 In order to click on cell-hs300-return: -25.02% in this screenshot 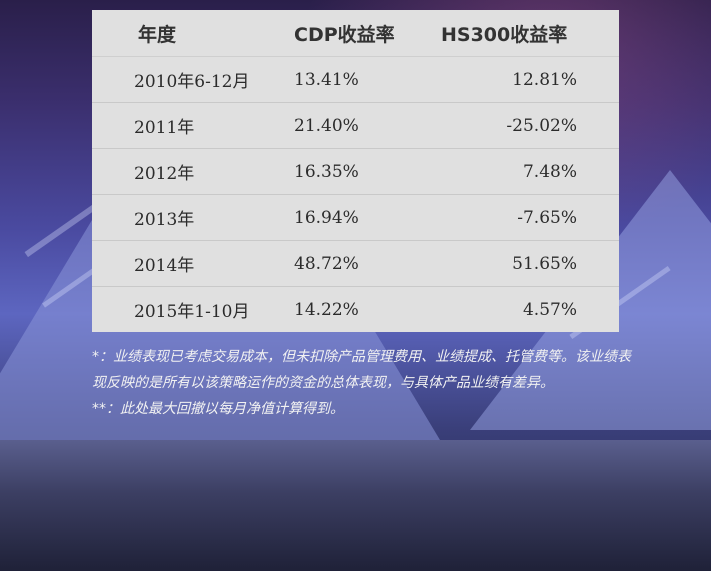, I will do `click(541, 125)`.